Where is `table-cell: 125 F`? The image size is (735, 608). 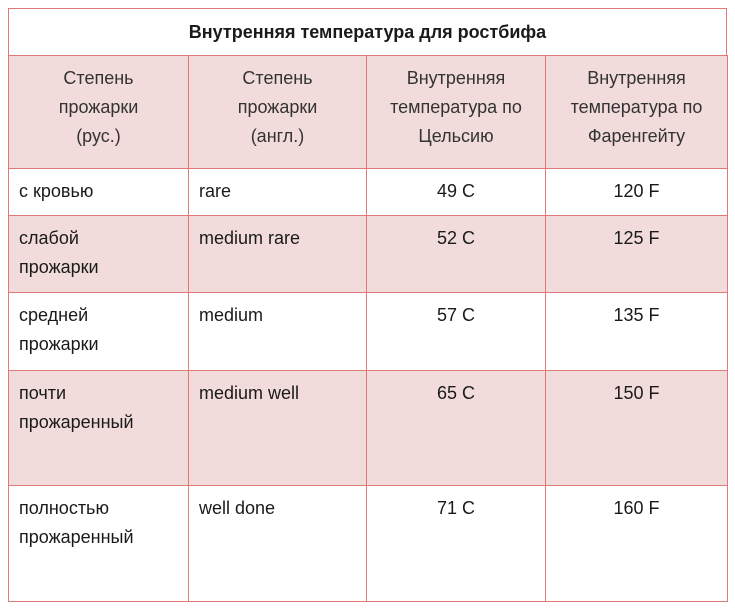
table-cell: 125 F is located at coordinates (636, 254).